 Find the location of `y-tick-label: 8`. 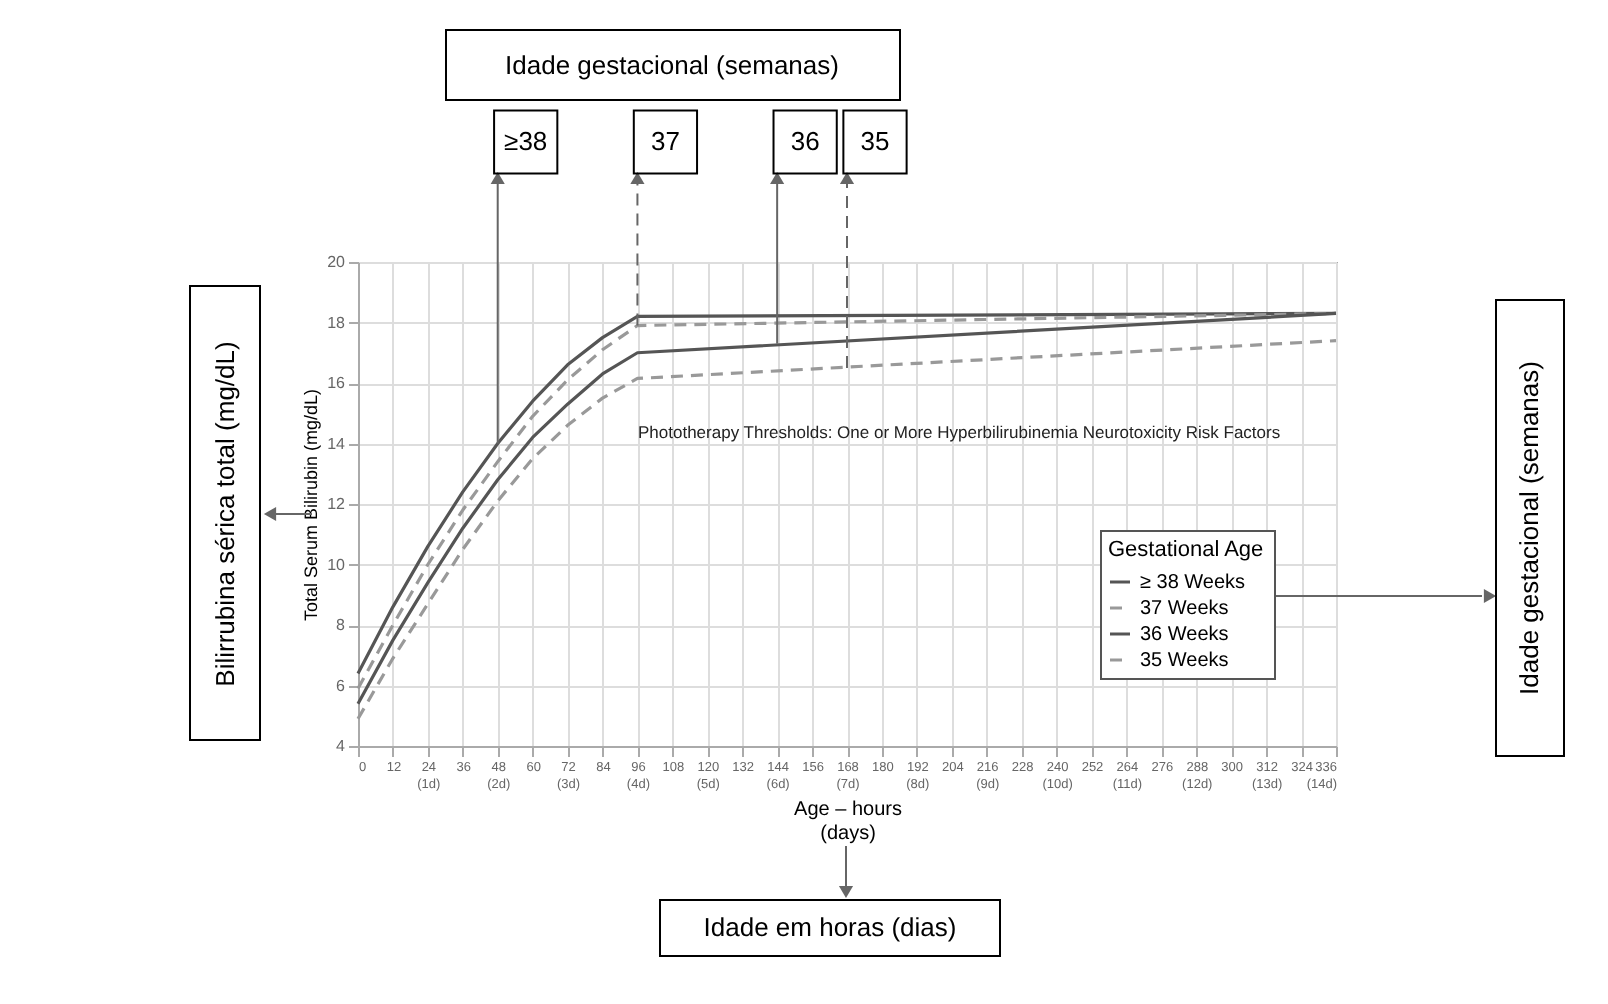

y-tick-label: 8 is located at coordinates (341, 625).